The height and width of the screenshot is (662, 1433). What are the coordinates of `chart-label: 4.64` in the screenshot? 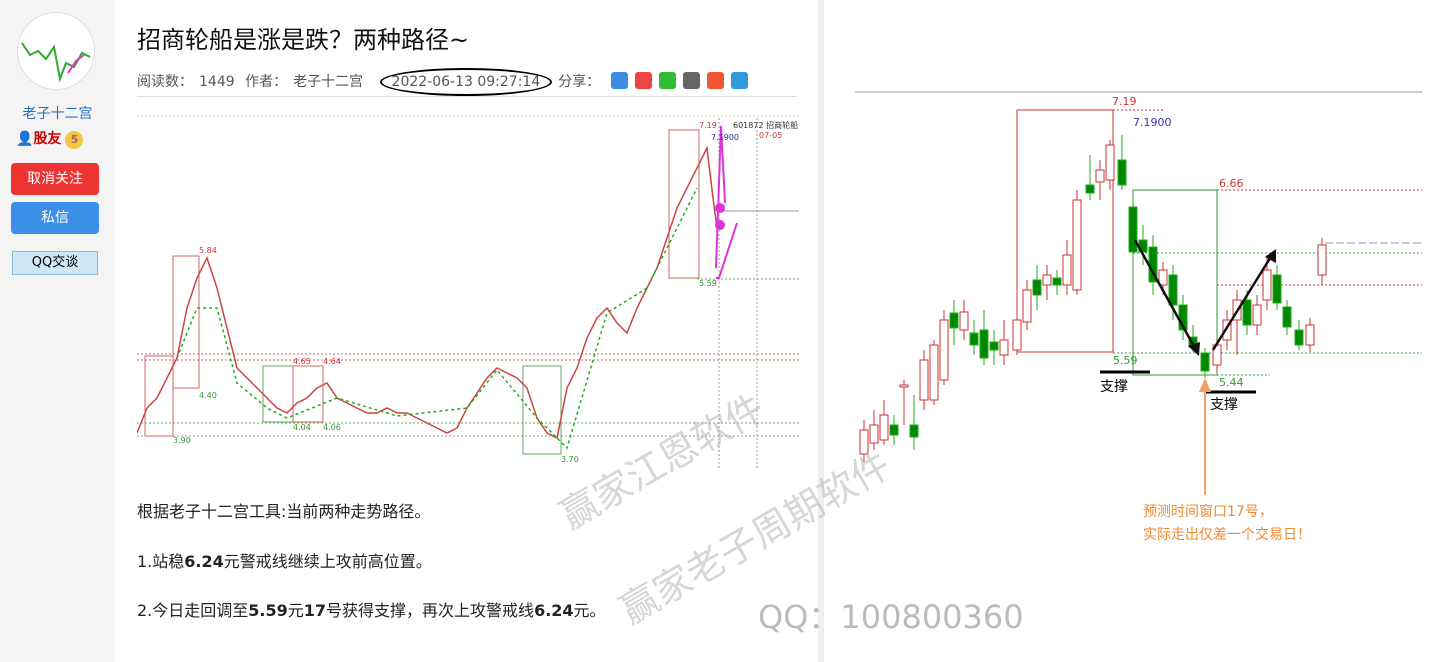 It's located at (332, 361).